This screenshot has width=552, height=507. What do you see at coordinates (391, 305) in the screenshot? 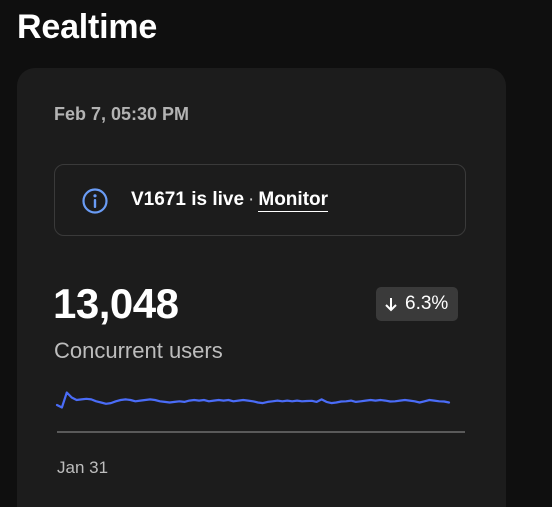
I see `arrow-down-icon` at bounding box center [391, 305].